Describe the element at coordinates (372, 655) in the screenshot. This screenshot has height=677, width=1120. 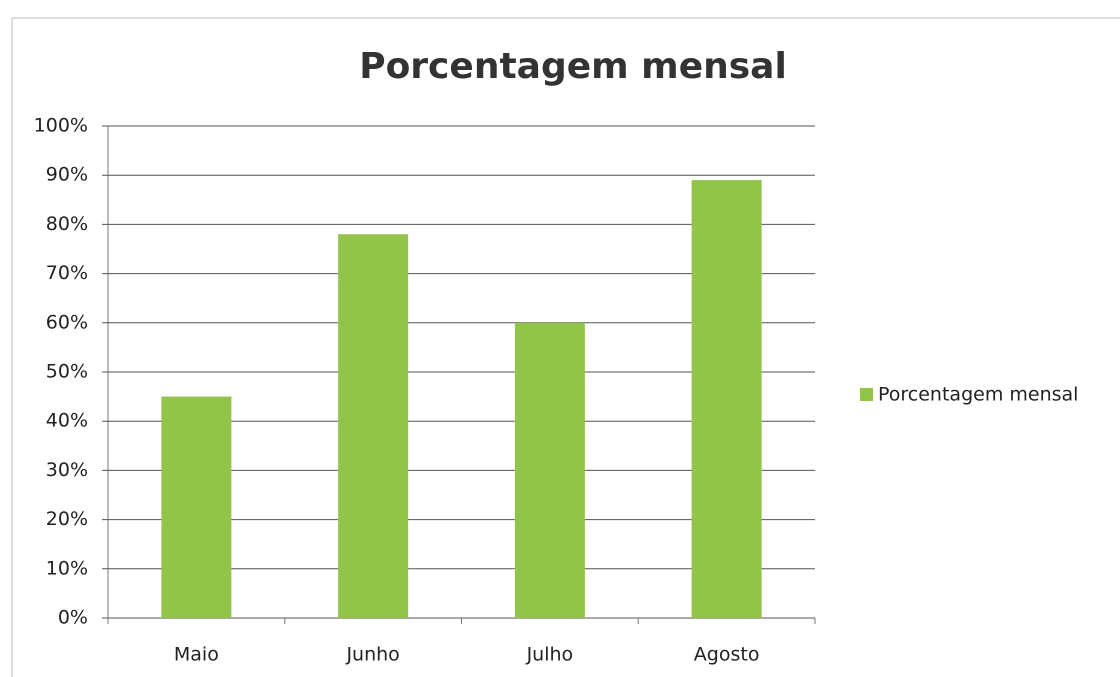
I see `x-tick-label: Junho` at that location.